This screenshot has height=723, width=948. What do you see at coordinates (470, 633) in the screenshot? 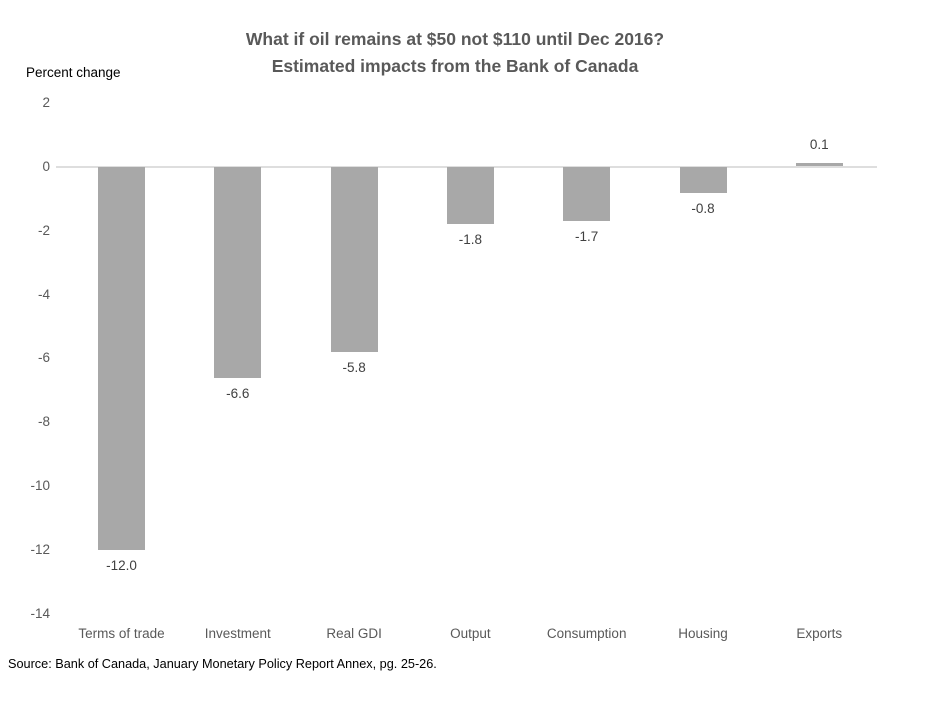
I see `category-label-output: Output` at bounding box center [470, 633].